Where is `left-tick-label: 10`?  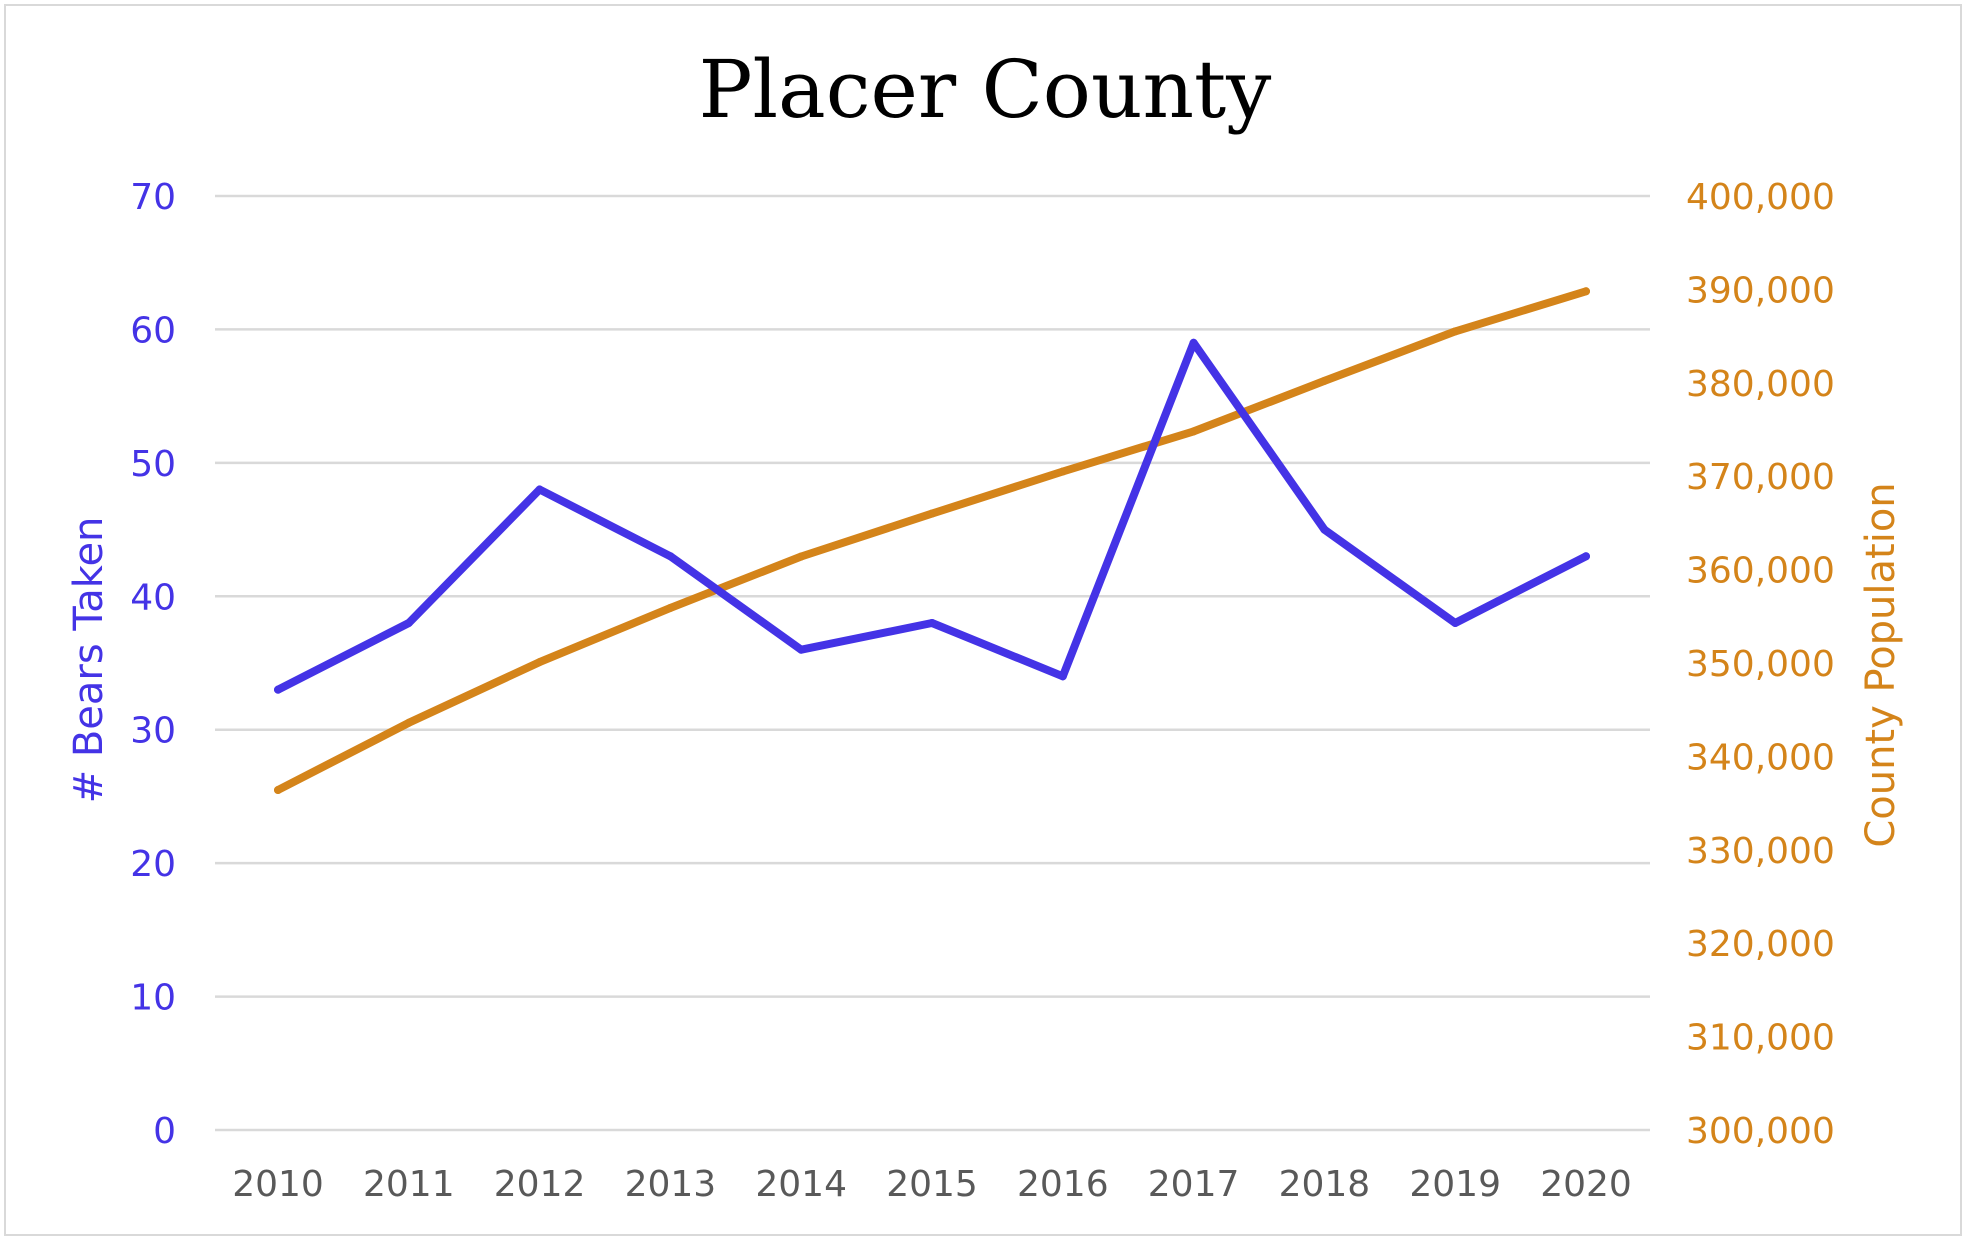
left-tick-label: 10 is located at coordinates (153, 998).